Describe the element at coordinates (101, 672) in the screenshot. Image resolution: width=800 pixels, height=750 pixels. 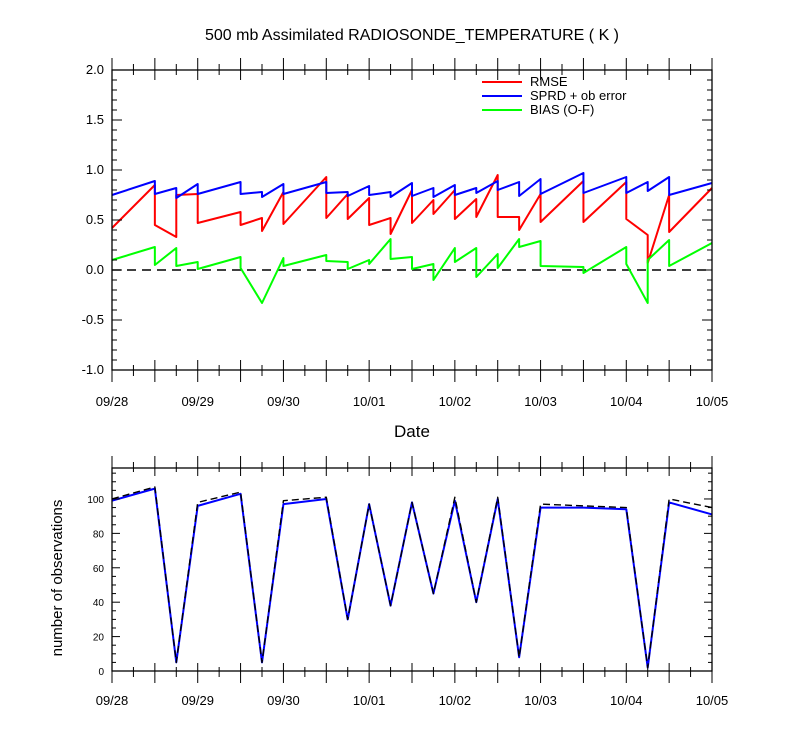
I see `y-tick-label: 0` at that location.